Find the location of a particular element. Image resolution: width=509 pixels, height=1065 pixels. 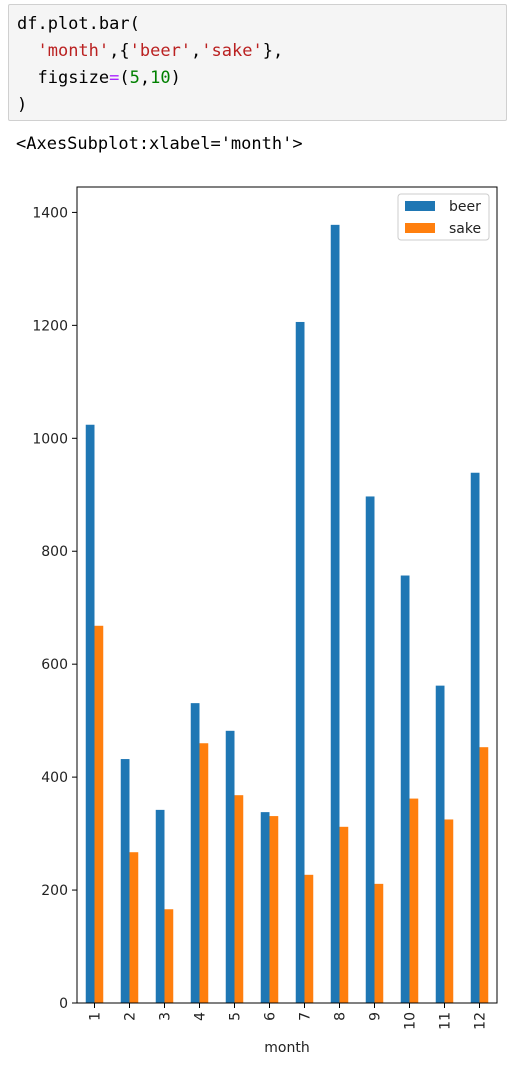

x-tick-label: 5 is located at coordinates (236, 1016).